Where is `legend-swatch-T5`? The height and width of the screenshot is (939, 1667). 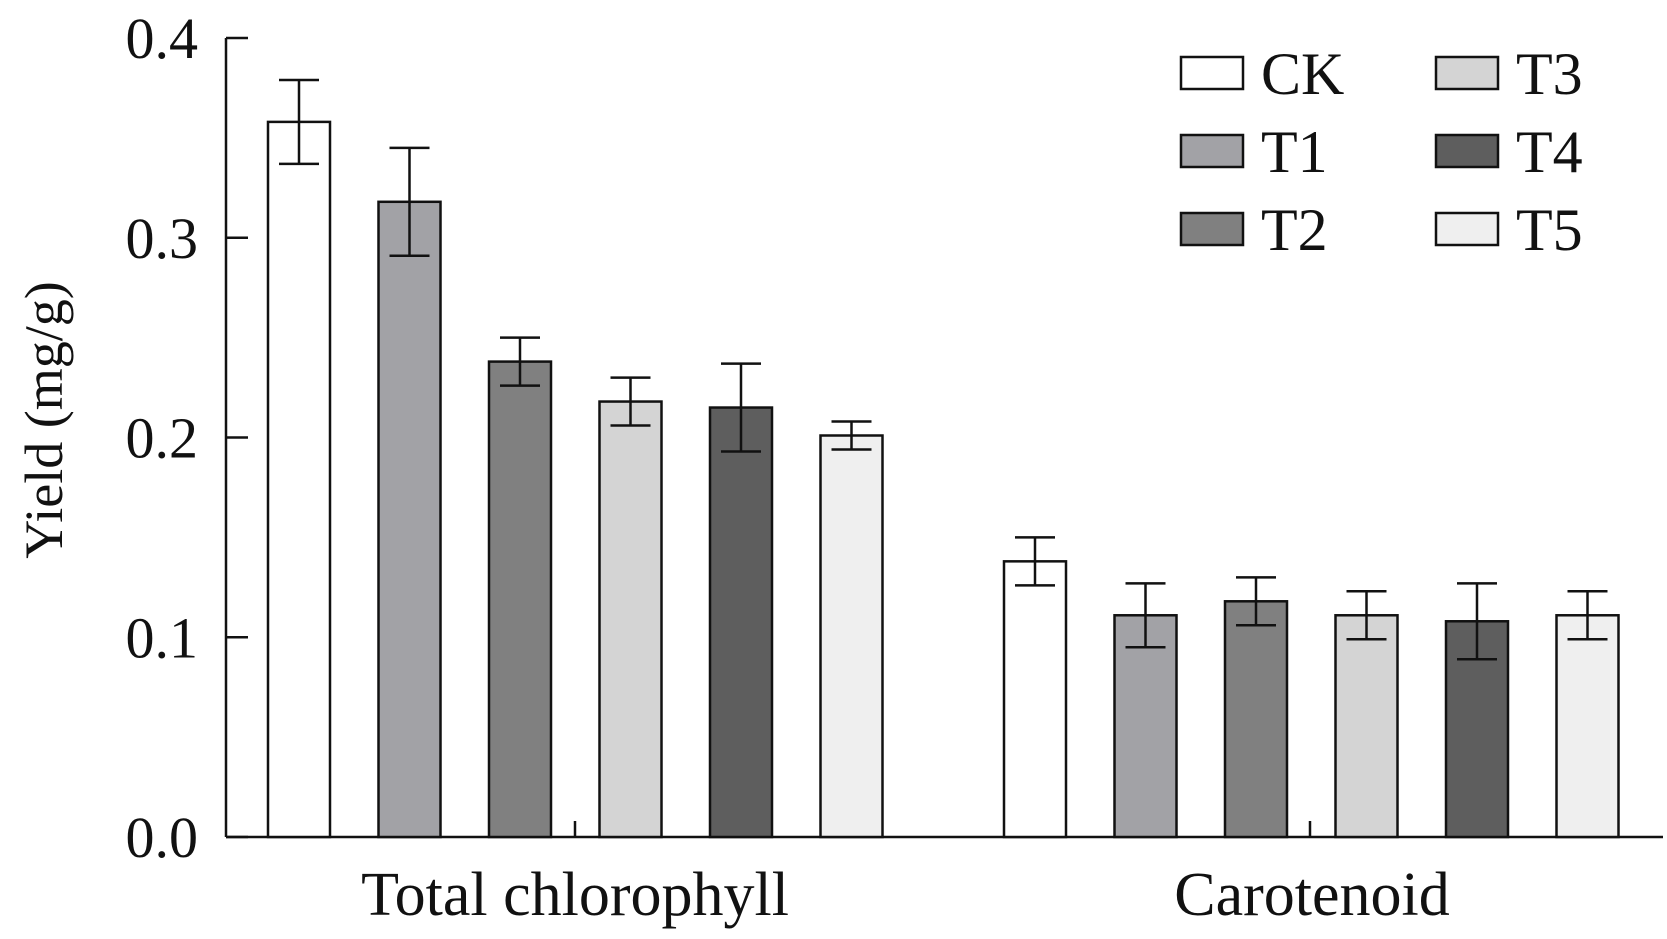 legend-swatch-T5 is located at coordinates (1467, 229).